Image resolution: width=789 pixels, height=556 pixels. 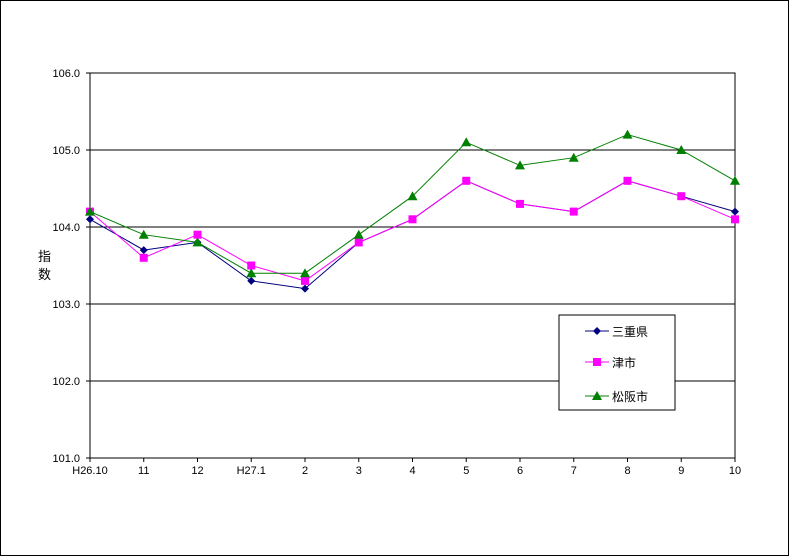 What do you see at coordinates (66, 228) in the screenshot?
I see `y-tick-label: 104.0` at bounding box center [66, 228].